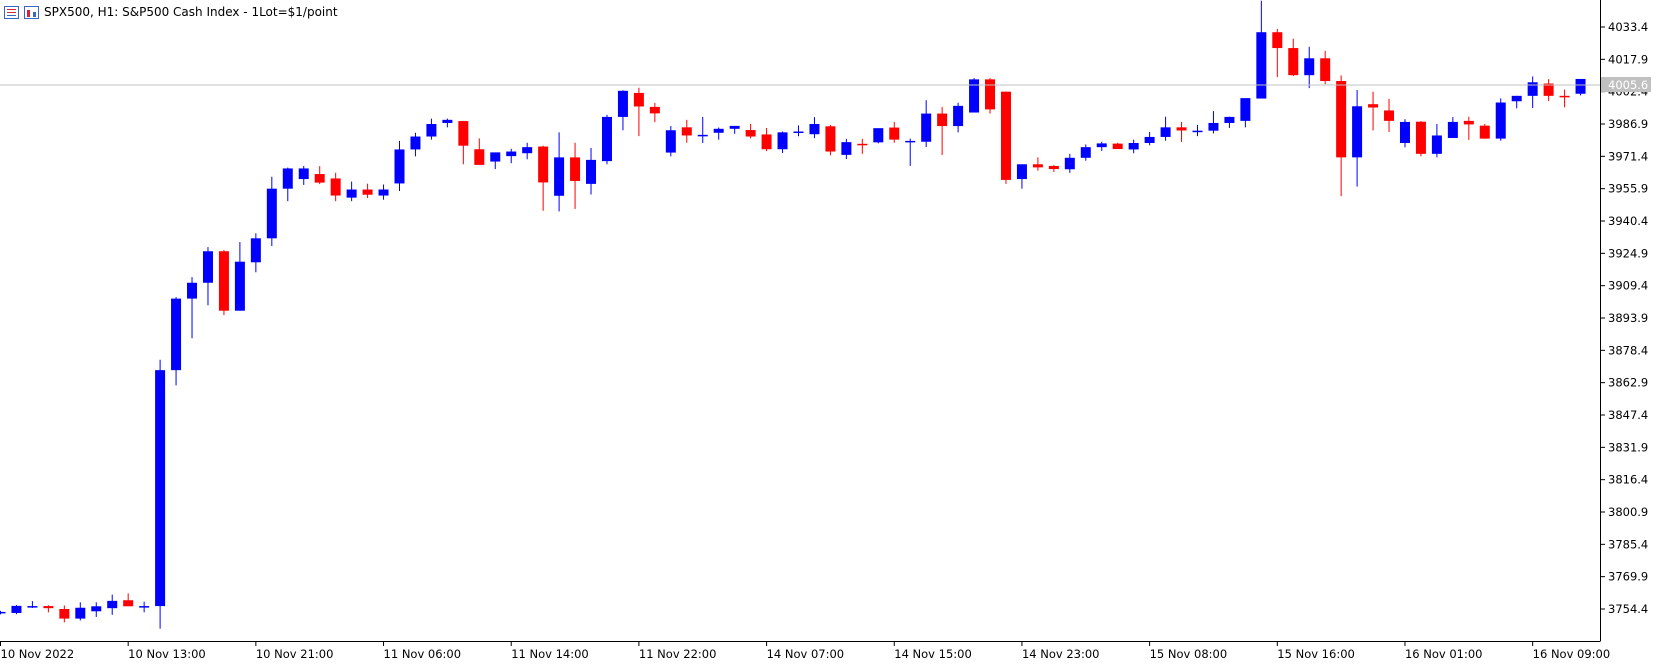 The height and width of the screenshot is (665, 1663). Describe the element at coordinates (1628, 221) in the screenshot. I see `y-tick-label: 3940.4` at that location.